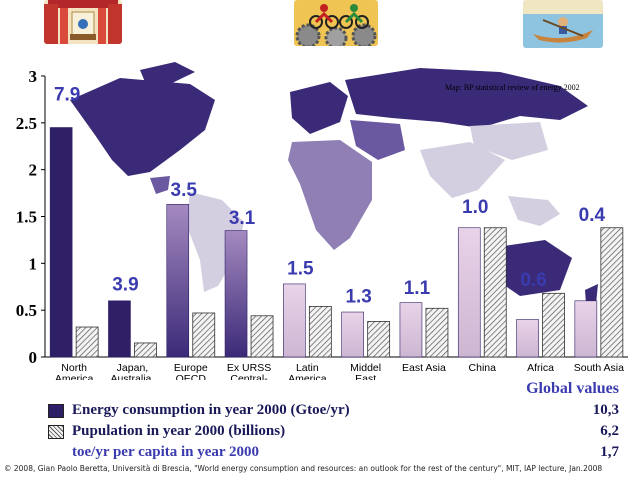 This screenshot has width=640, height=480. I want to click on per-capita-label: 1.3, so click(358, 297).